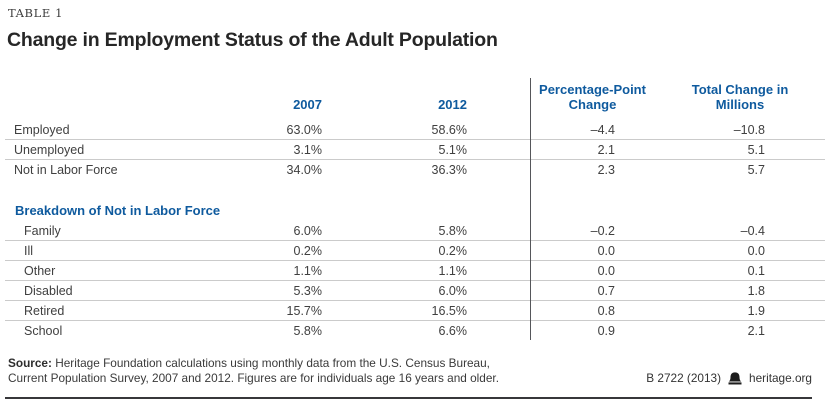 This screenshot has height=408, width=825. Describe the element at coordinates (125, 310) in the screenshot. I see `row-label-cell: Retired` at that location.